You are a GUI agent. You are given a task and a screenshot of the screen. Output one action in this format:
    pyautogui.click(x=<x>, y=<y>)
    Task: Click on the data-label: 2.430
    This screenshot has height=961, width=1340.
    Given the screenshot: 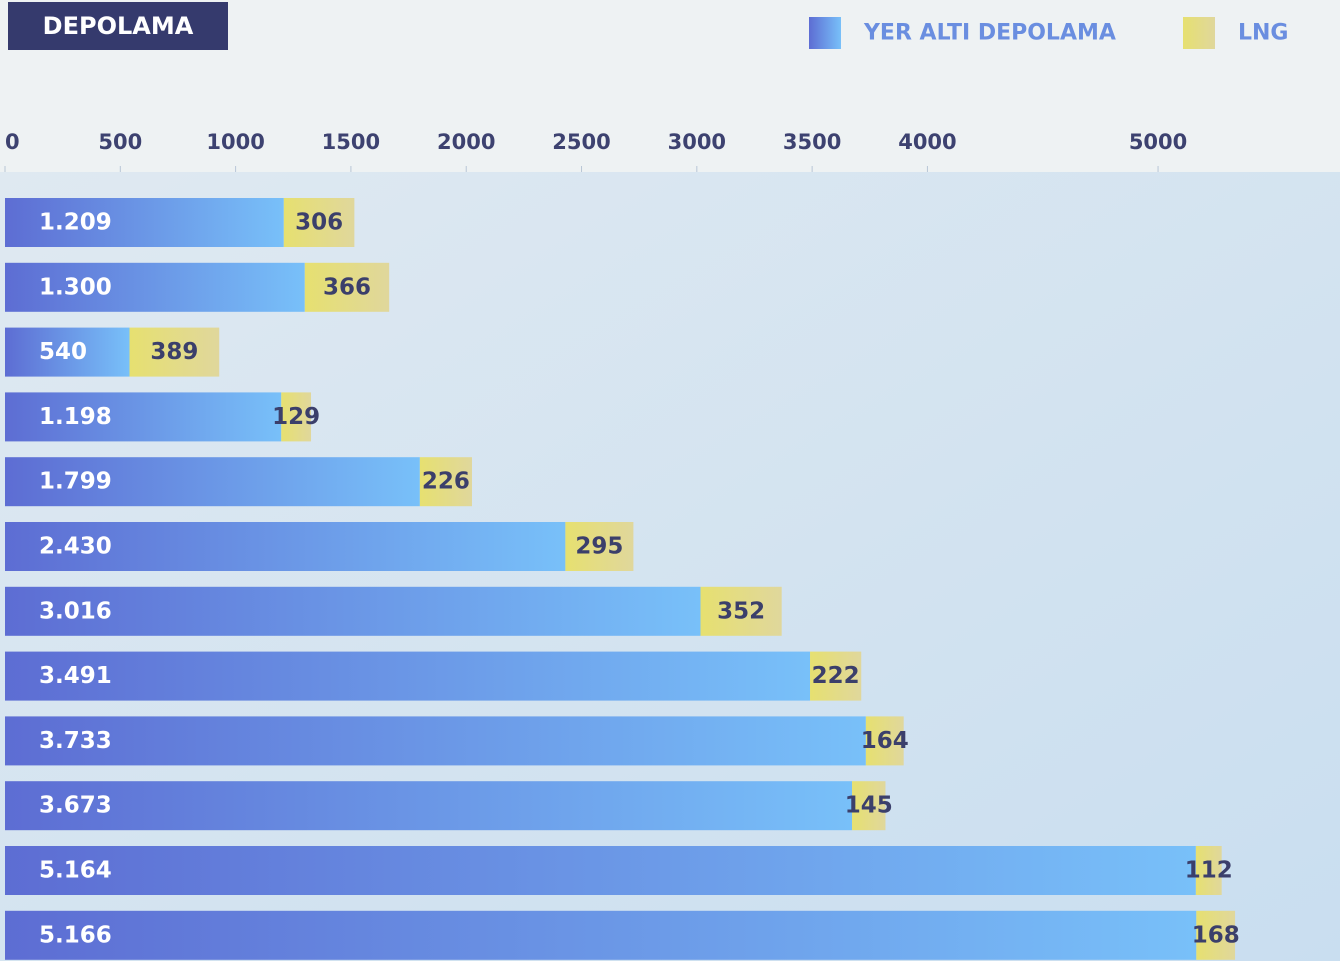 What is the action you would take?
    pyautogui.click(x=75, y=547)
    